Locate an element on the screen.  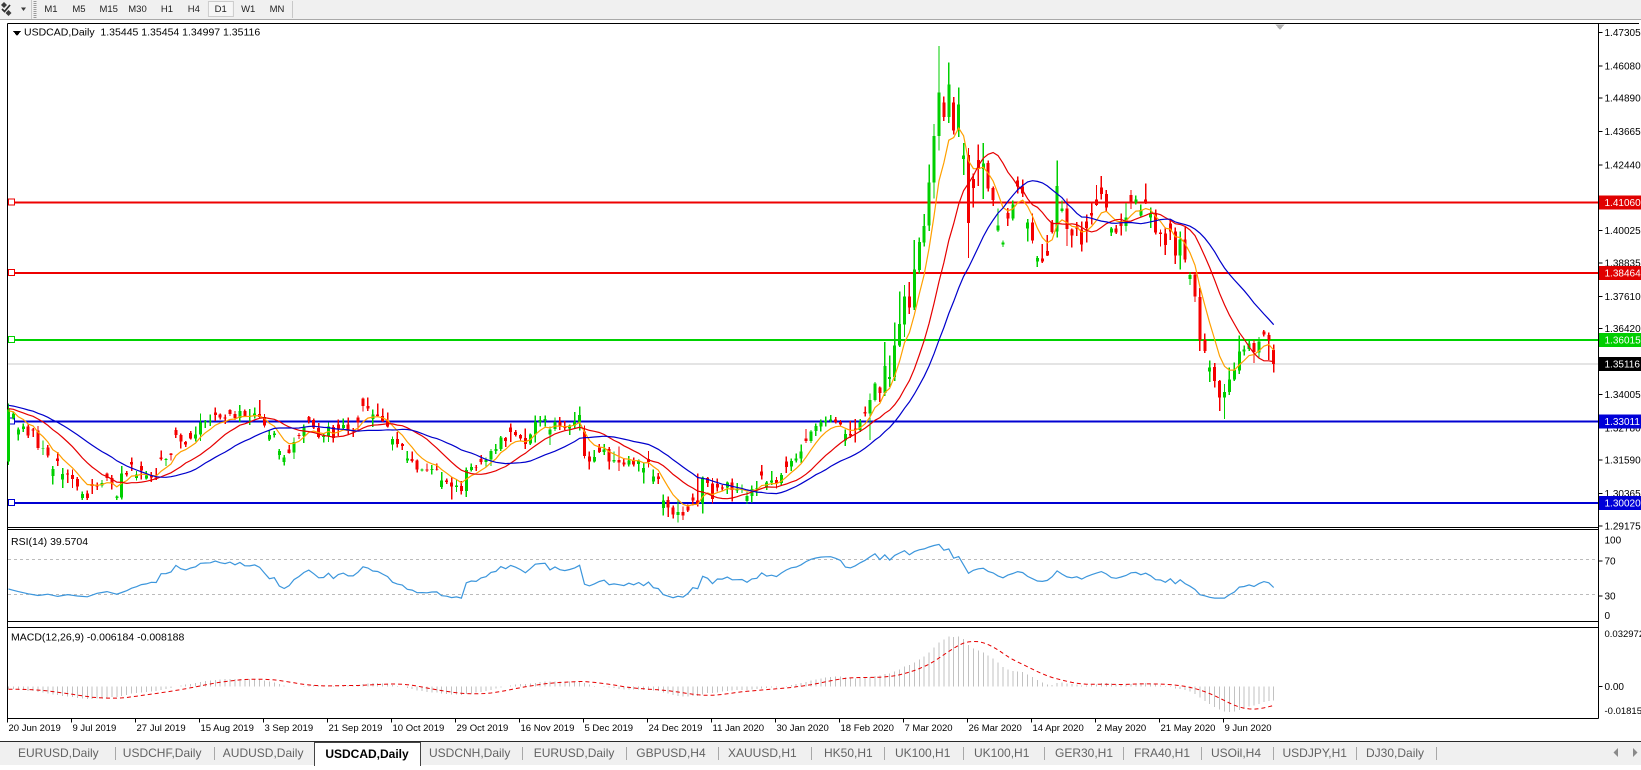
svg-text: 9 Jun 2020 is located at coordinates (1248, 728).